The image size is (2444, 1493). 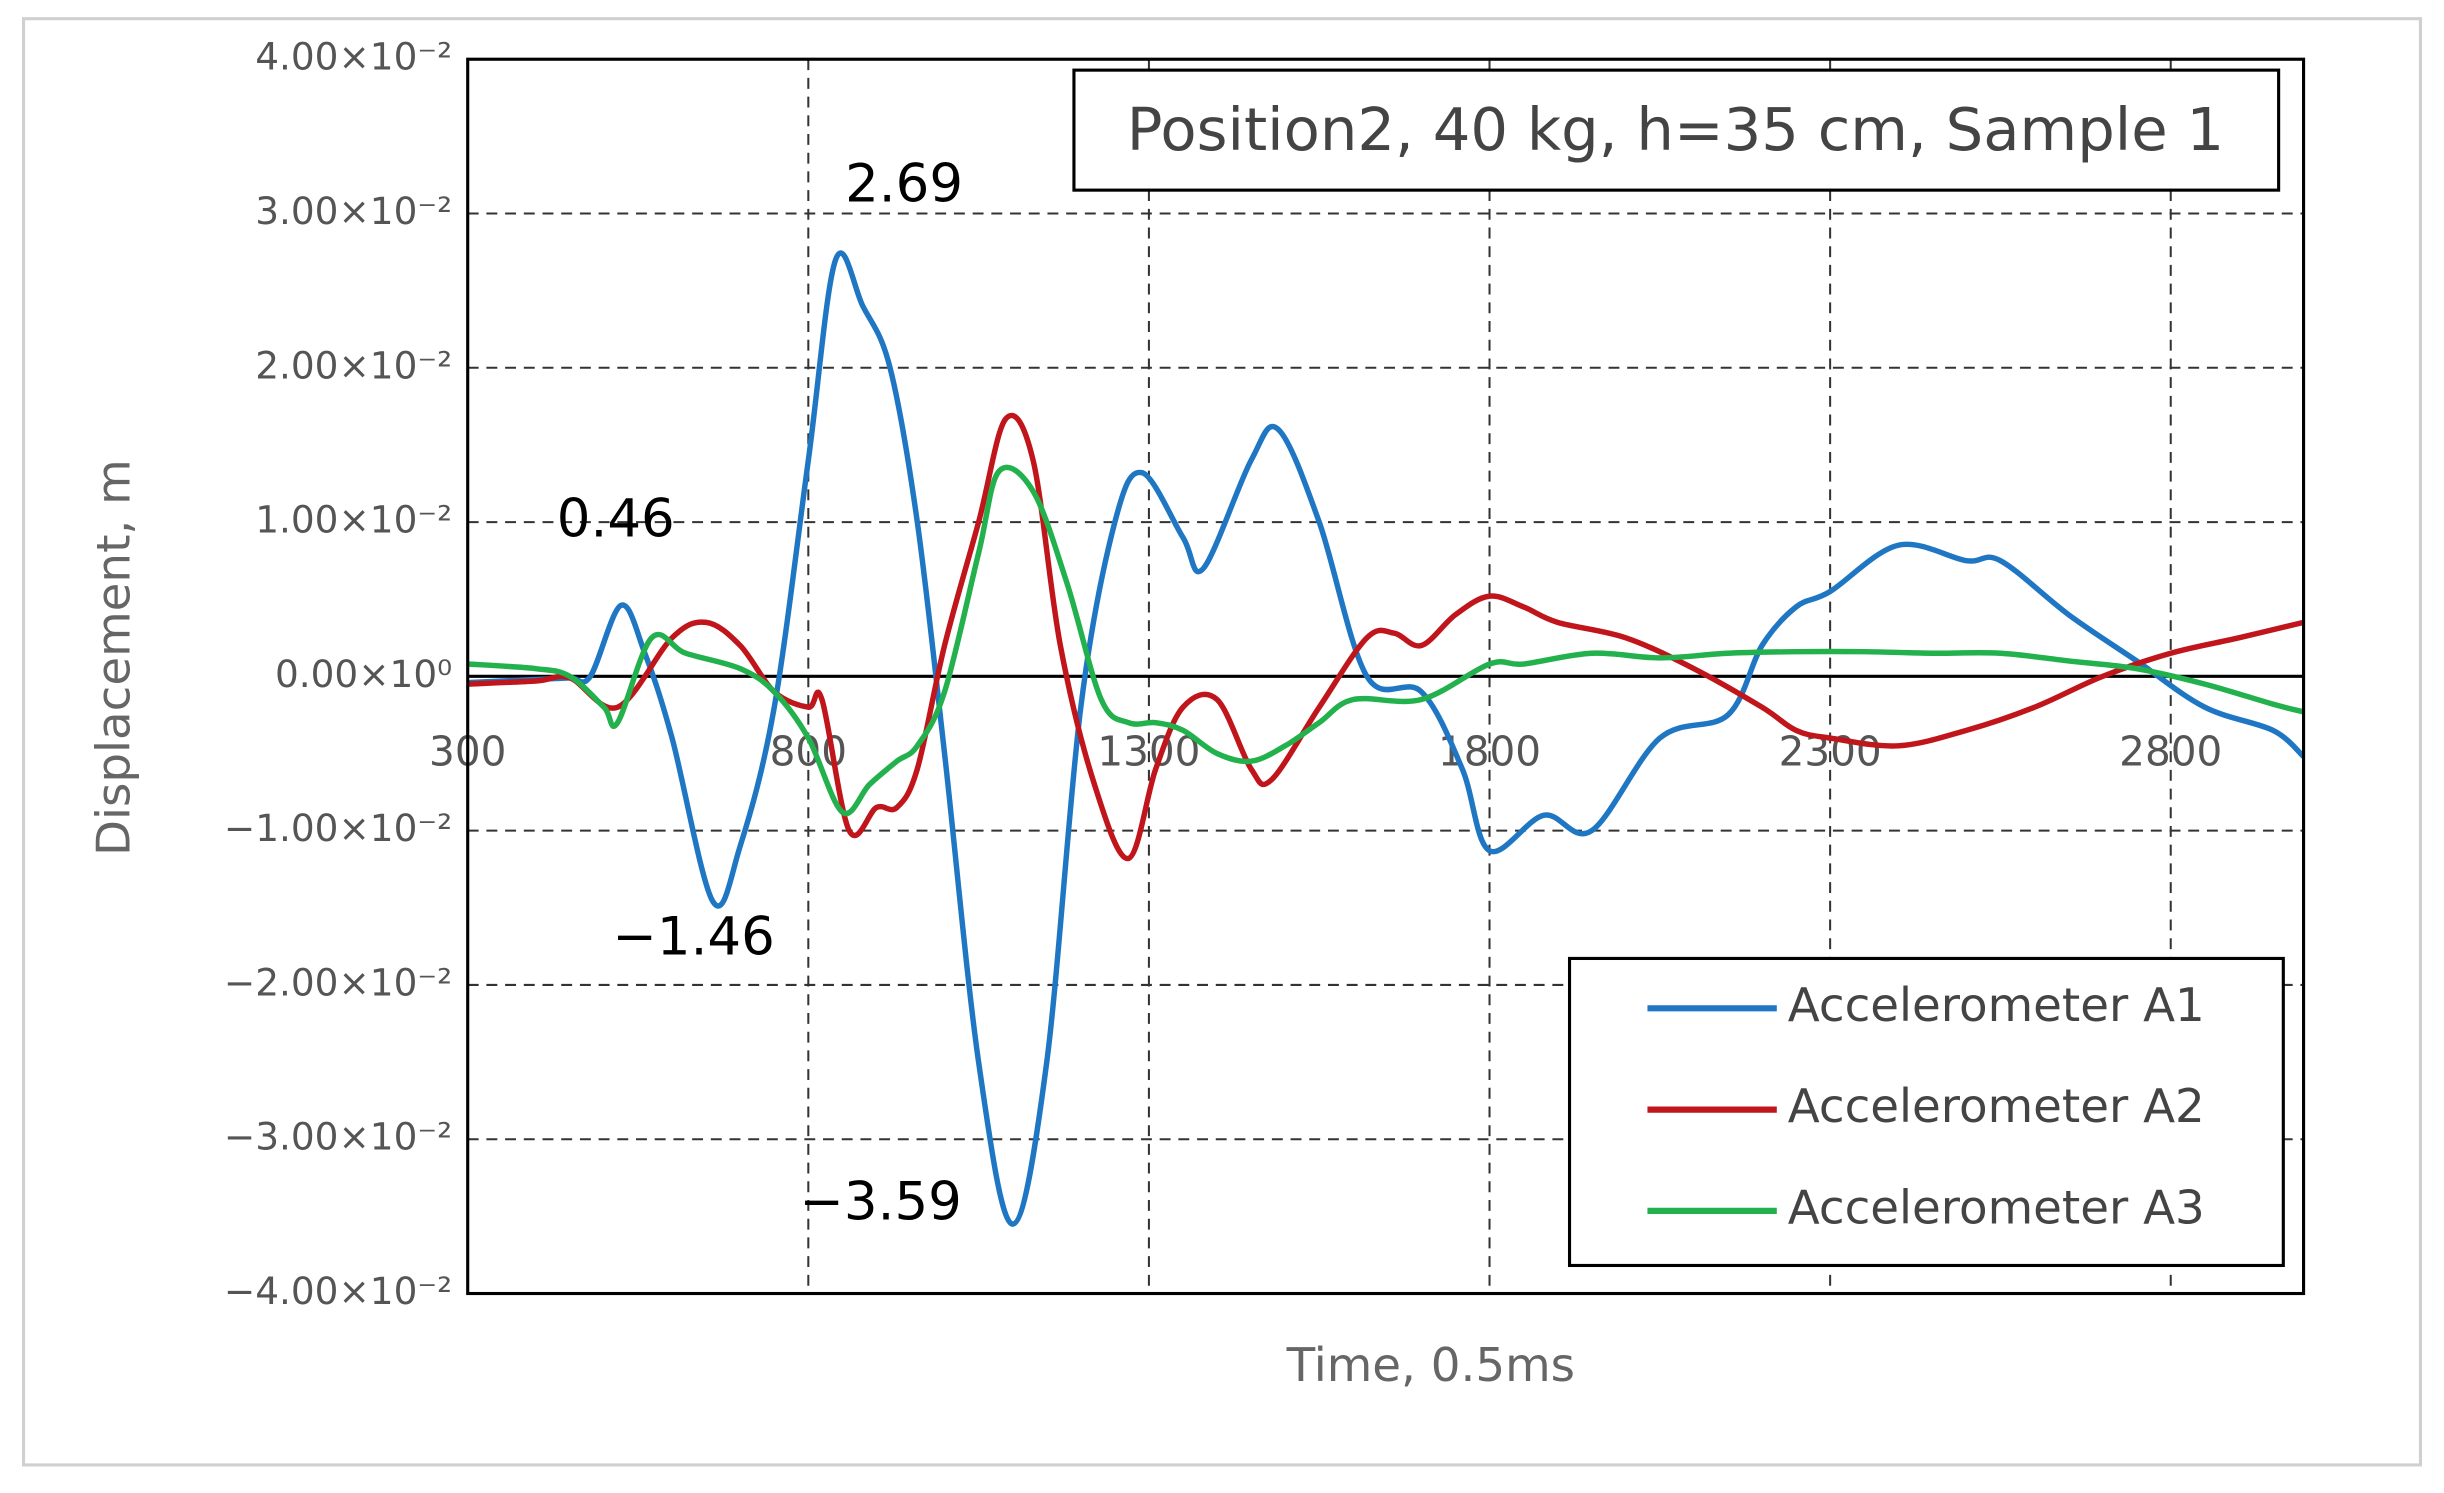 What do you see at coordinates (2170, 751) in the screenshot?
I see `x-tick-label: 2800` at bounding box center [2170, 751].